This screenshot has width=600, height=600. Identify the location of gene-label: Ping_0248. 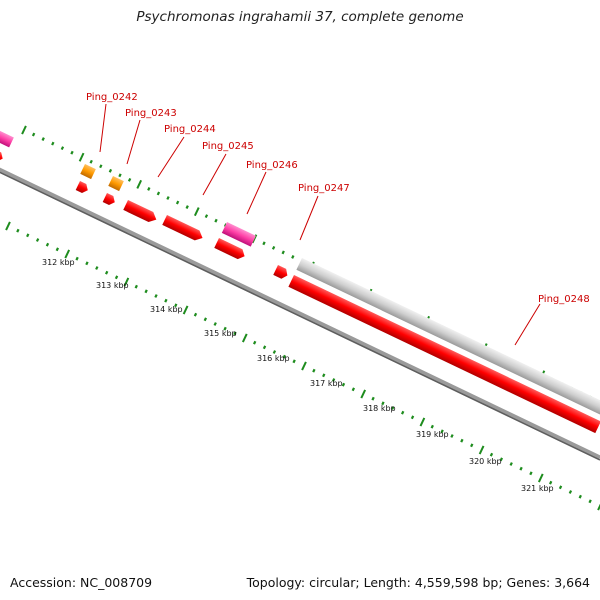
(564, 299).